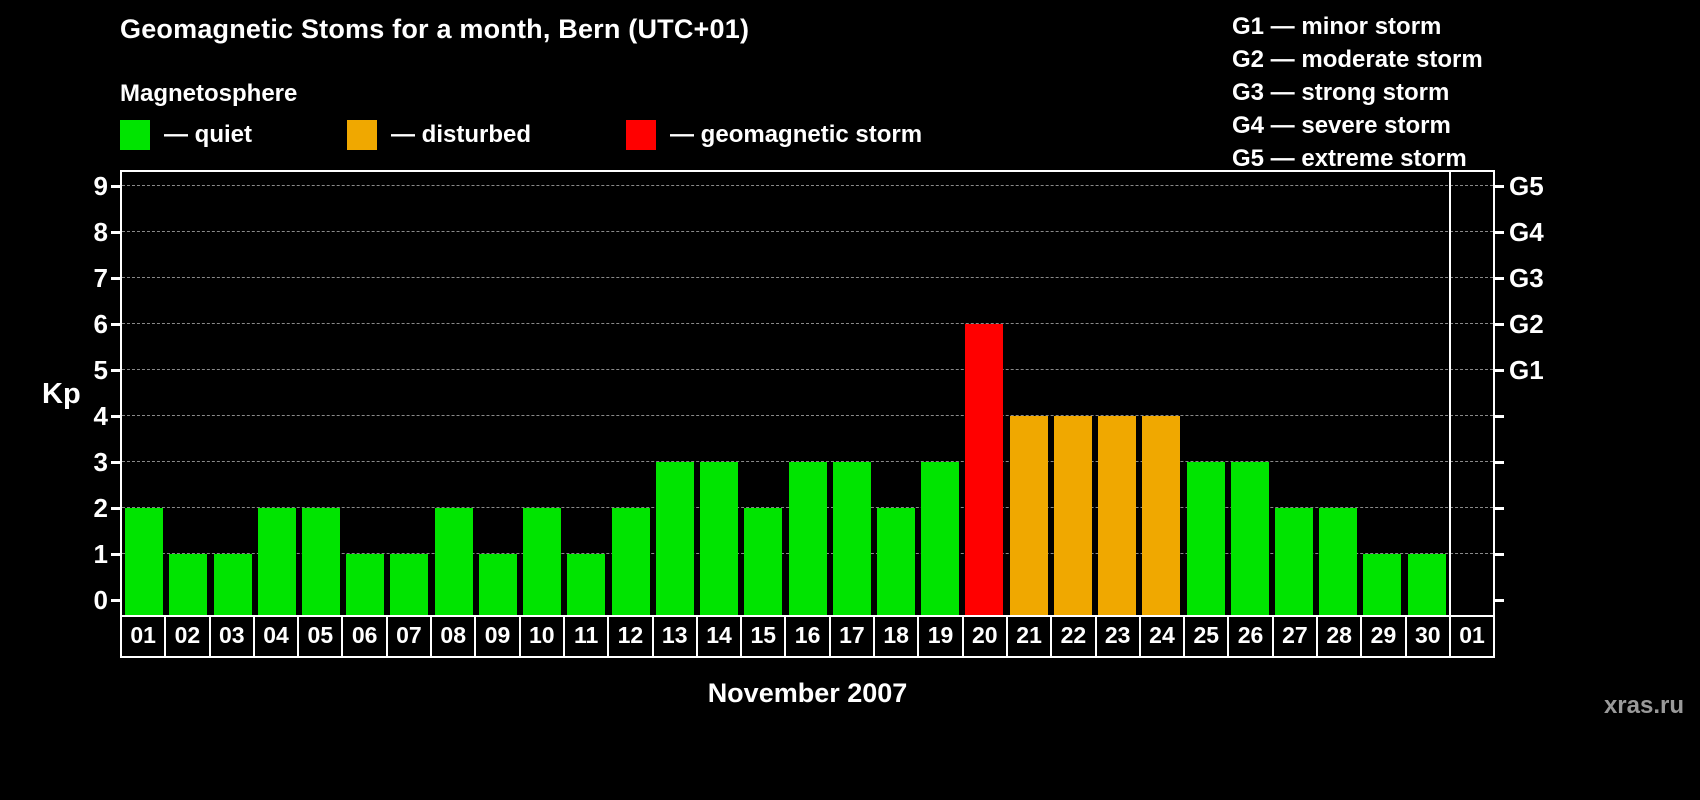 The height and width of the screenshot is (800, 1700). What do you see at coordinates (1526, 232) in the screenshot?
I see `right-axis-label-g4: G4` at bounding box center [1526, 232].